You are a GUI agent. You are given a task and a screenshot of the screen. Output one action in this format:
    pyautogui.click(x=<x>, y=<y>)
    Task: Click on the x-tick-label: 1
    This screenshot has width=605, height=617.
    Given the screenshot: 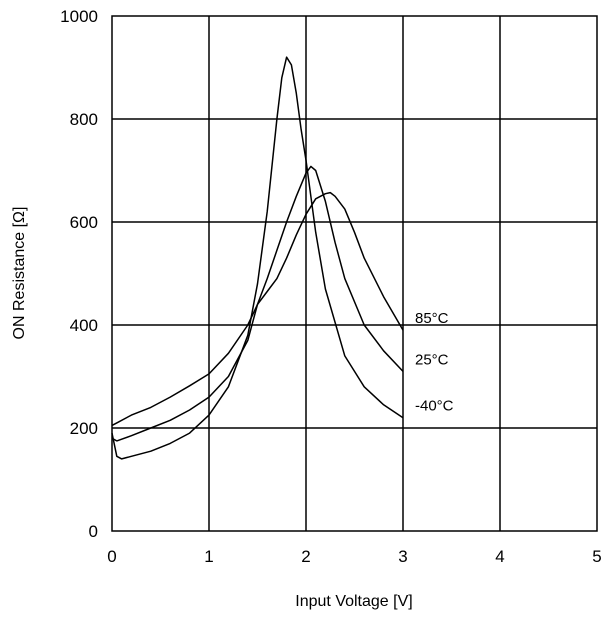 What is the action you would take?
    pyautogui.click(x=208, y=556)
    